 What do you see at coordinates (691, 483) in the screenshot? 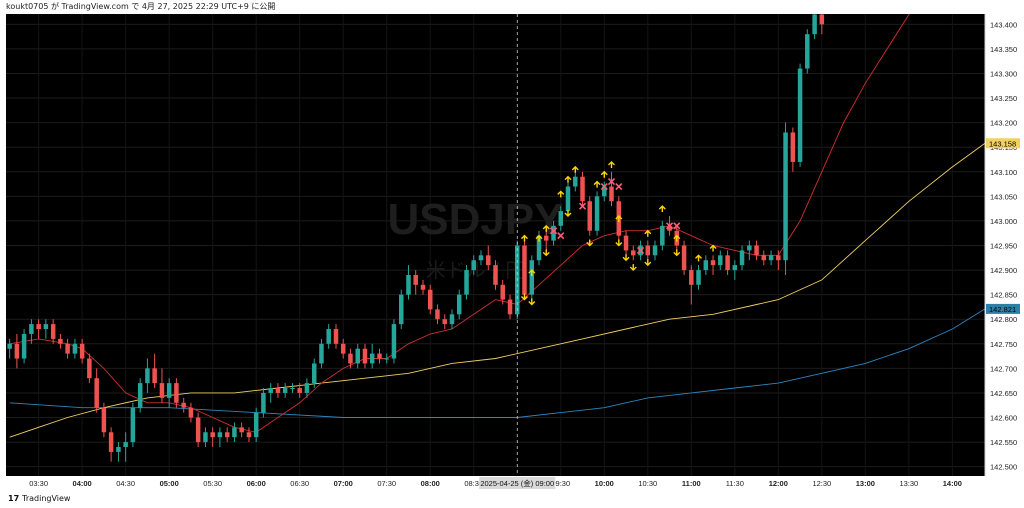
I see `time-tick-label: 11:00` at bounding box center [691, 483].